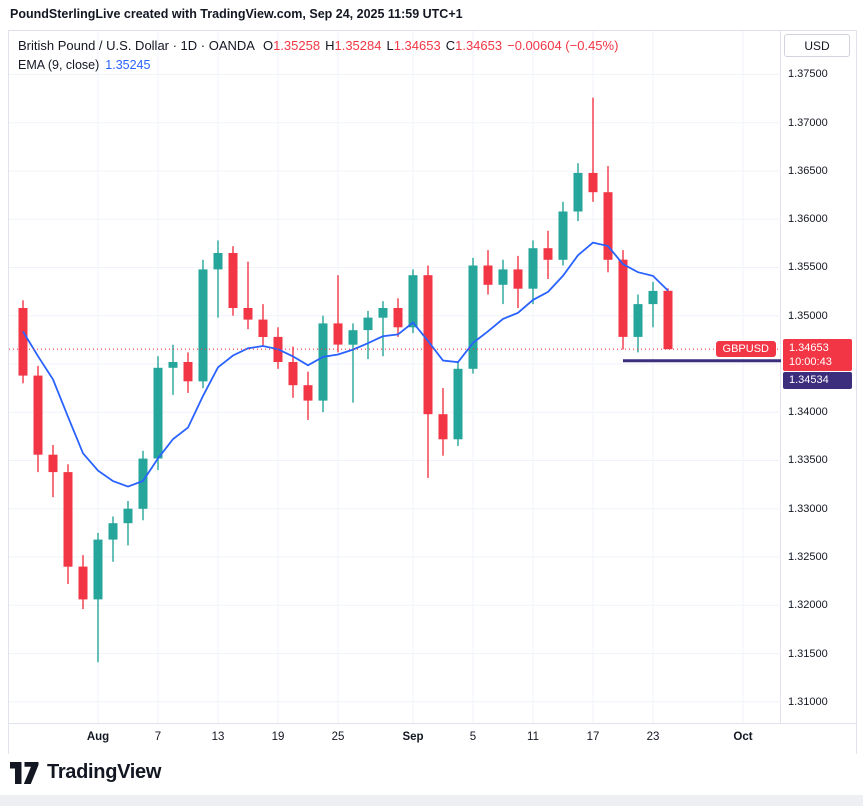 The height and width of the screenshot is (806, 863). What do you see at coordinates (24, 772) in the screenshot?
I see `tradingview-icon` at bounding box center [24, 772].